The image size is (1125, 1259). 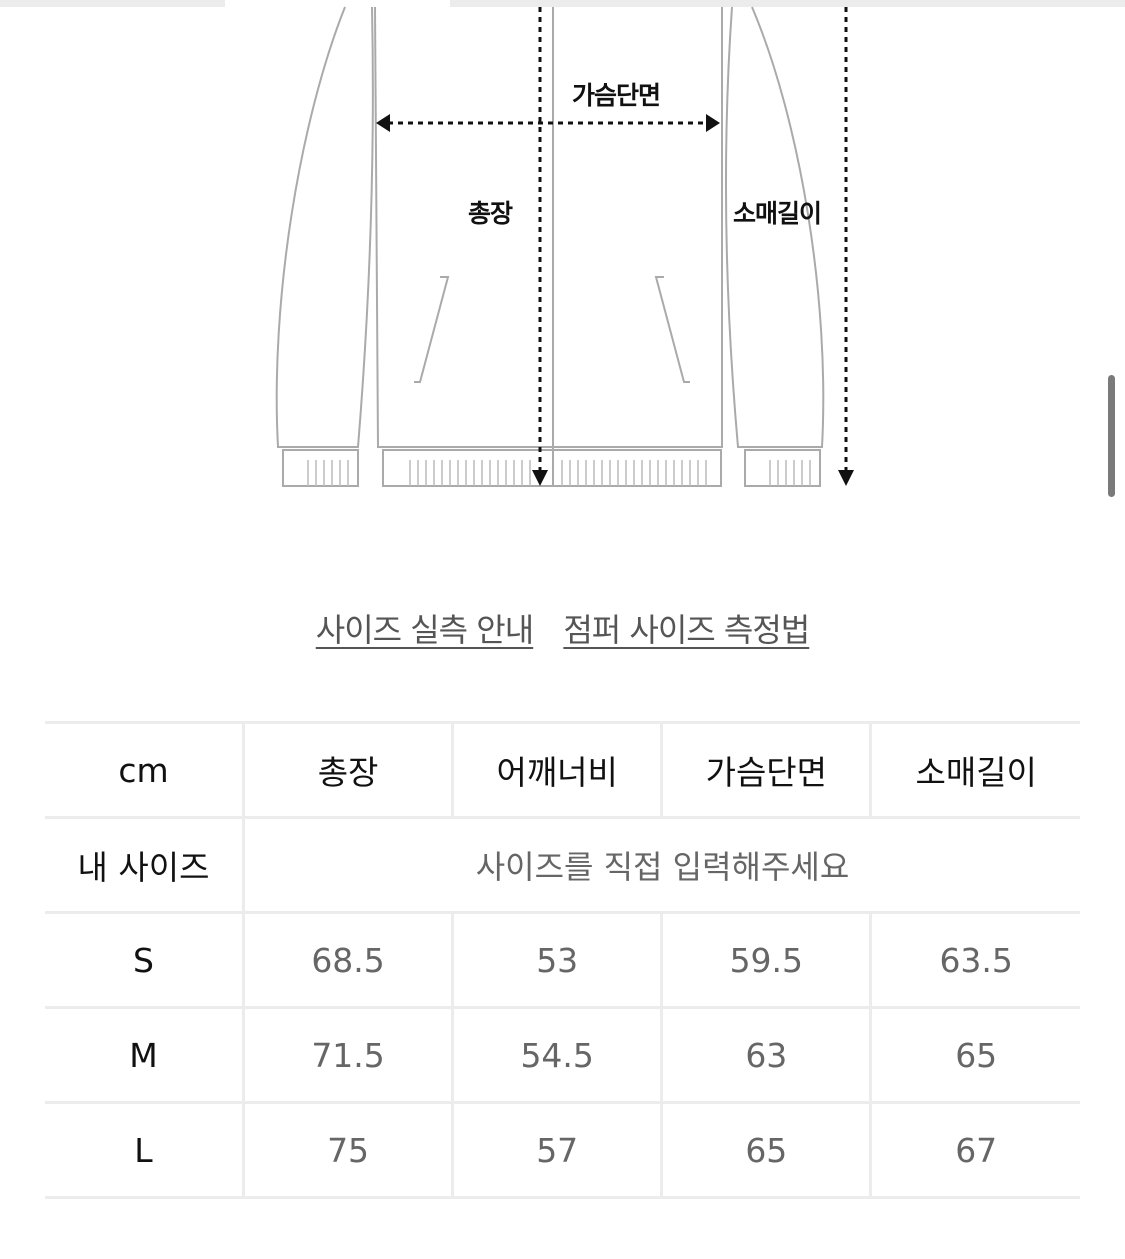 What do you see at coordinates (1111, 436) in the screenshot?
I see `scrollbar` at bounding box center [1111, 436].